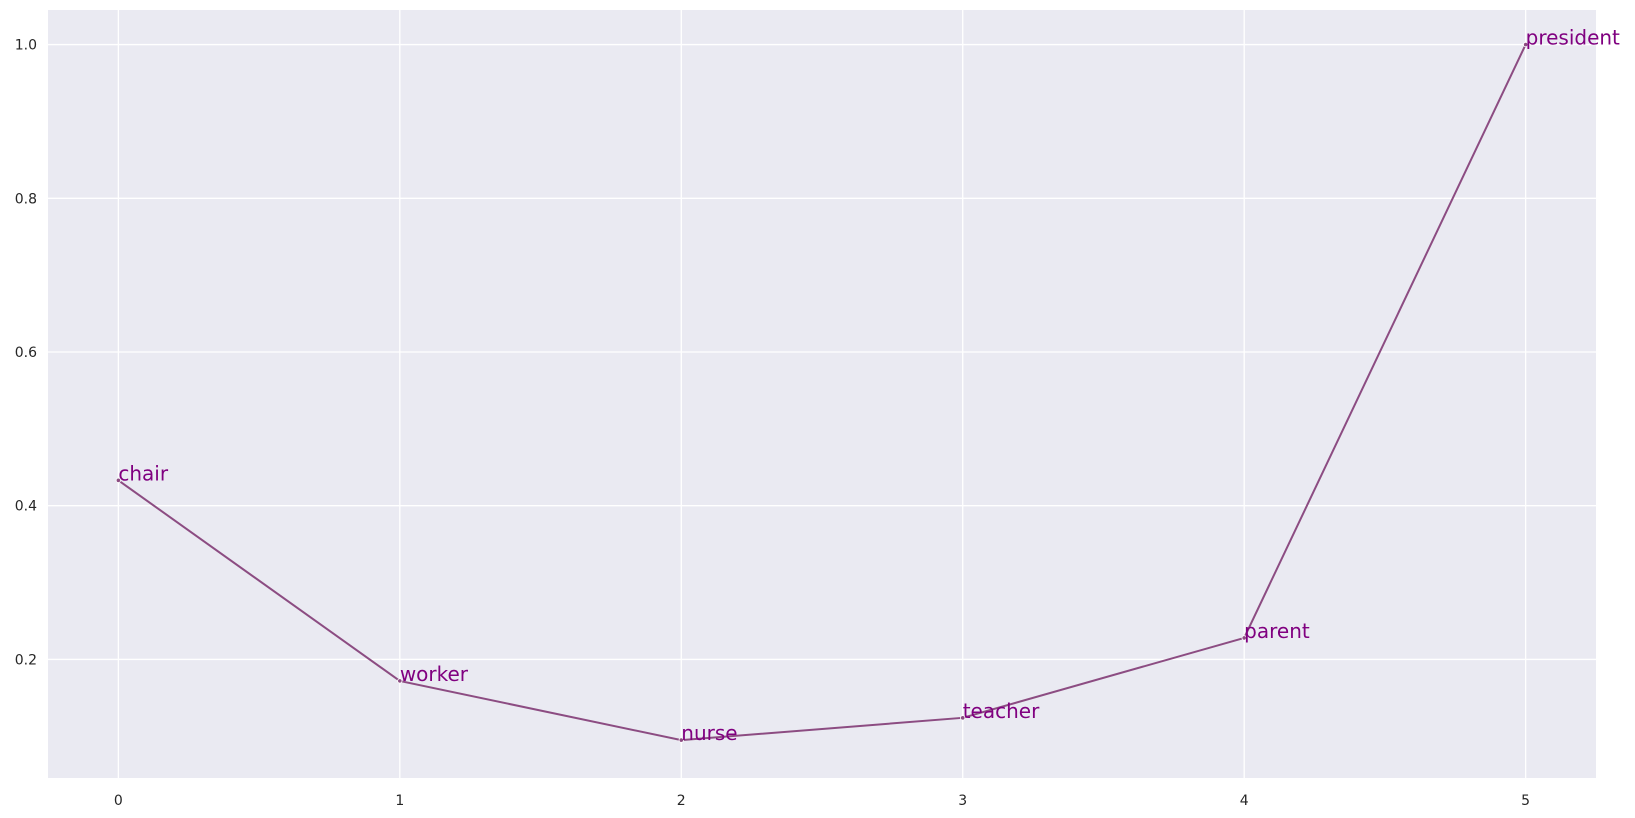  I want to click on y-axis-ticks: 0.2 0.4 0.6 0.8 1.0, so click(26, 353).